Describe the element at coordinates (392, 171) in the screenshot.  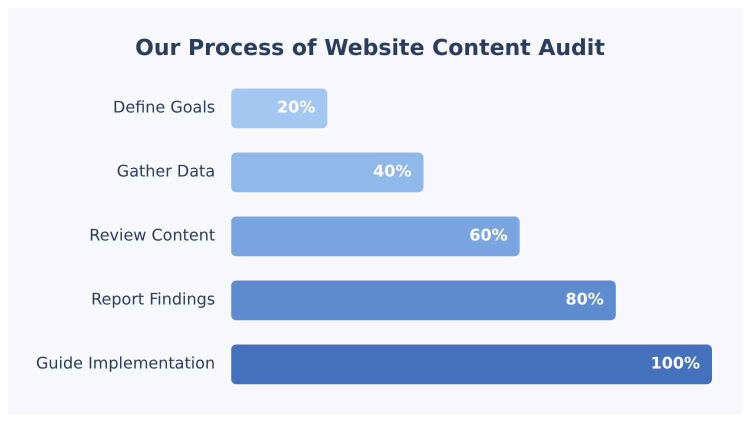
I see `data-label: 40%` at that location.